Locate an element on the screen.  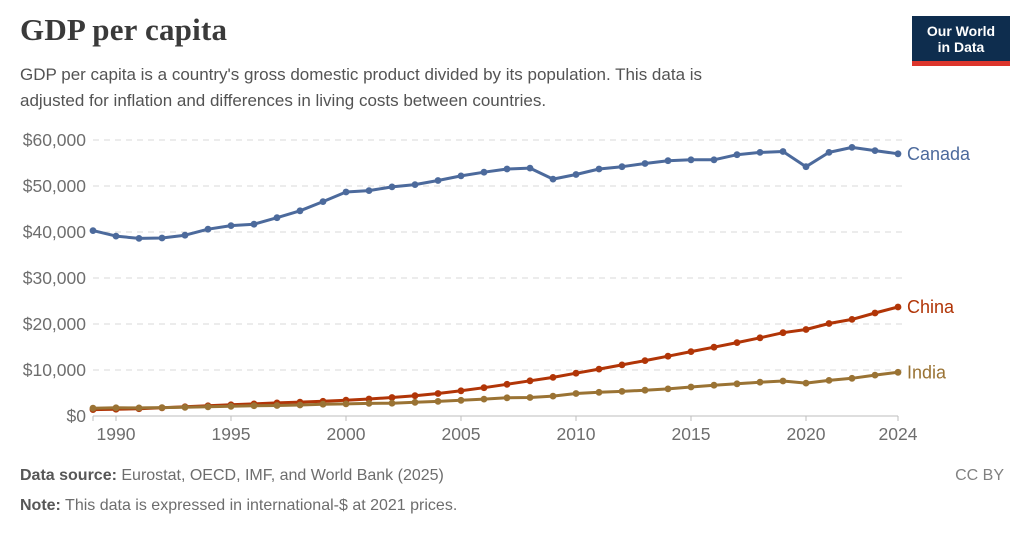
series-line-india is located at coordinates (495, 390).